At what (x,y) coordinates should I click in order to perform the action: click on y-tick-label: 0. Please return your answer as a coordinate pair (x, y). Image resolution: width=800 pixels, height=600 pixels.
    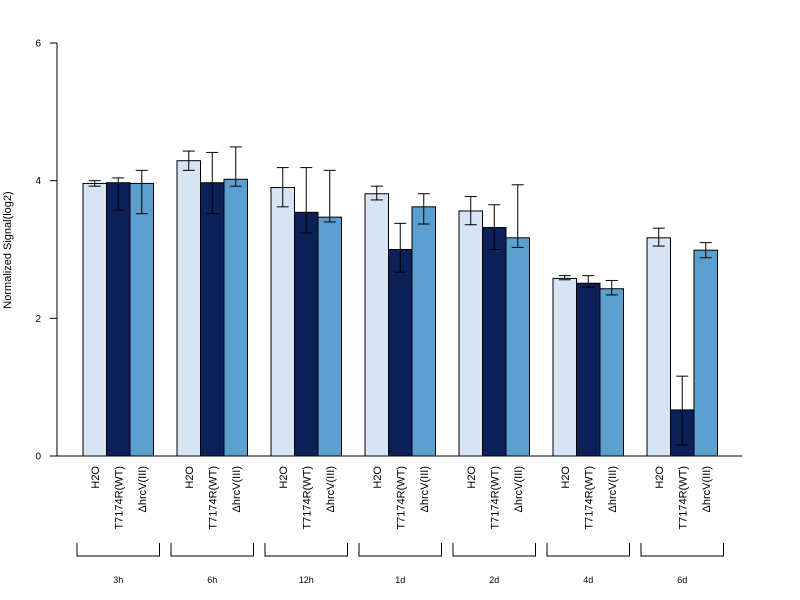
    Looking at the image, I should click on (38, 457).